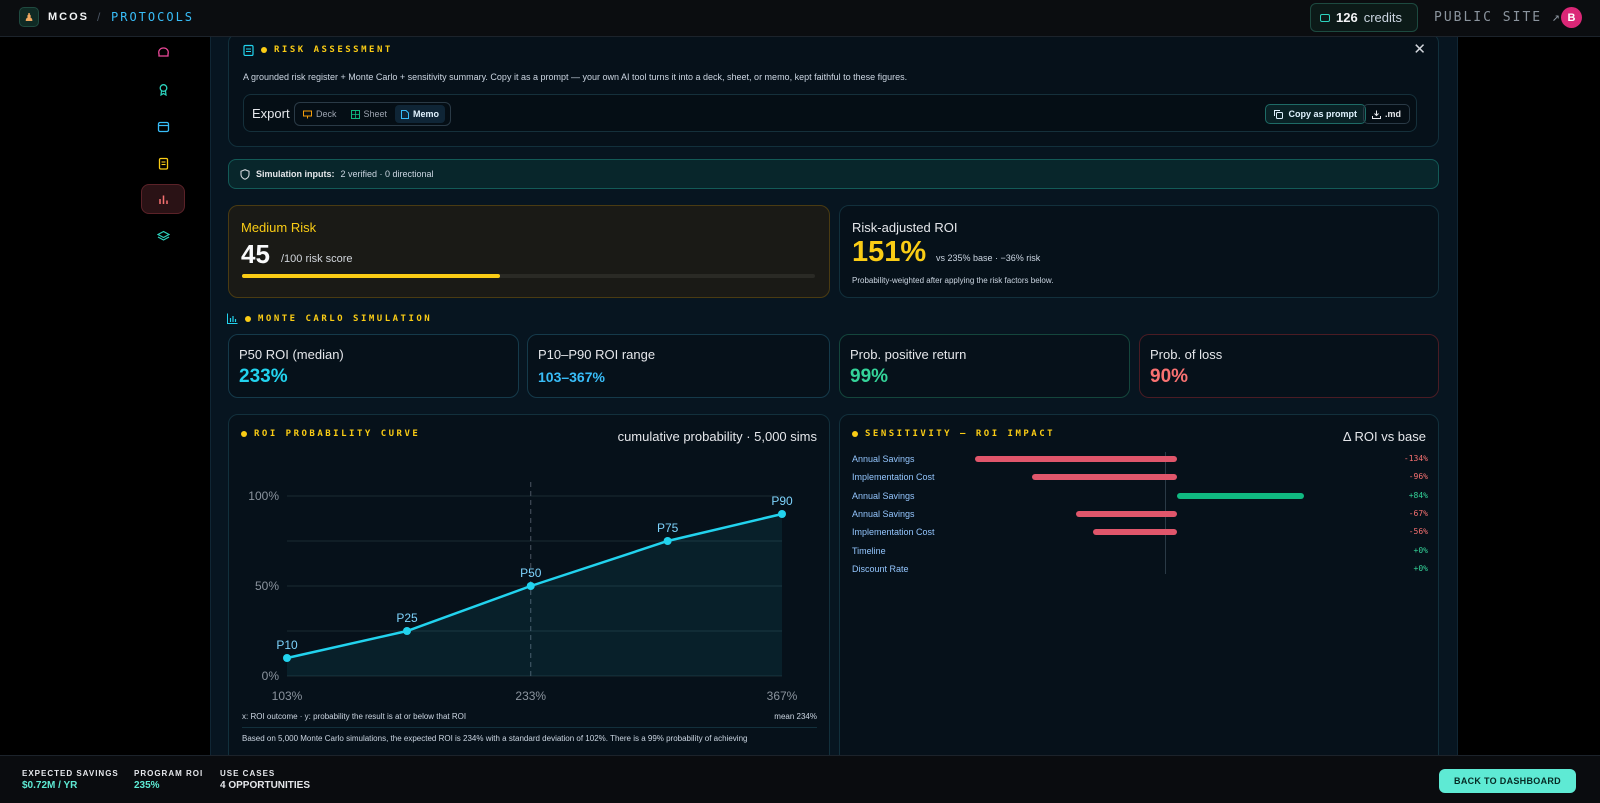 This screenshot has height=803, width=1600. Describe the element at coordinates (571, 377) in the screenshot. I see `stat-value: 103–367%` at that location.